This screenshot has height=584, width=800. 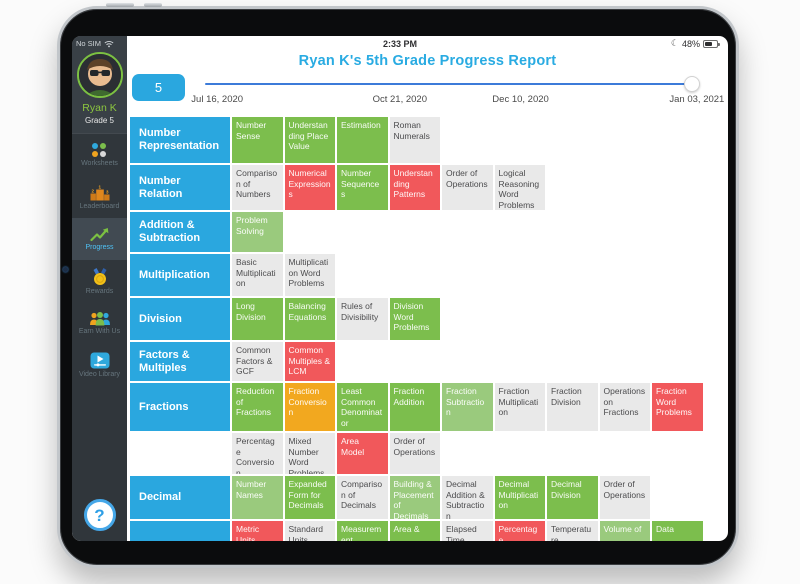 I want to click on topic-cell: Comparison of Decimals, so click(x=362, y=497).